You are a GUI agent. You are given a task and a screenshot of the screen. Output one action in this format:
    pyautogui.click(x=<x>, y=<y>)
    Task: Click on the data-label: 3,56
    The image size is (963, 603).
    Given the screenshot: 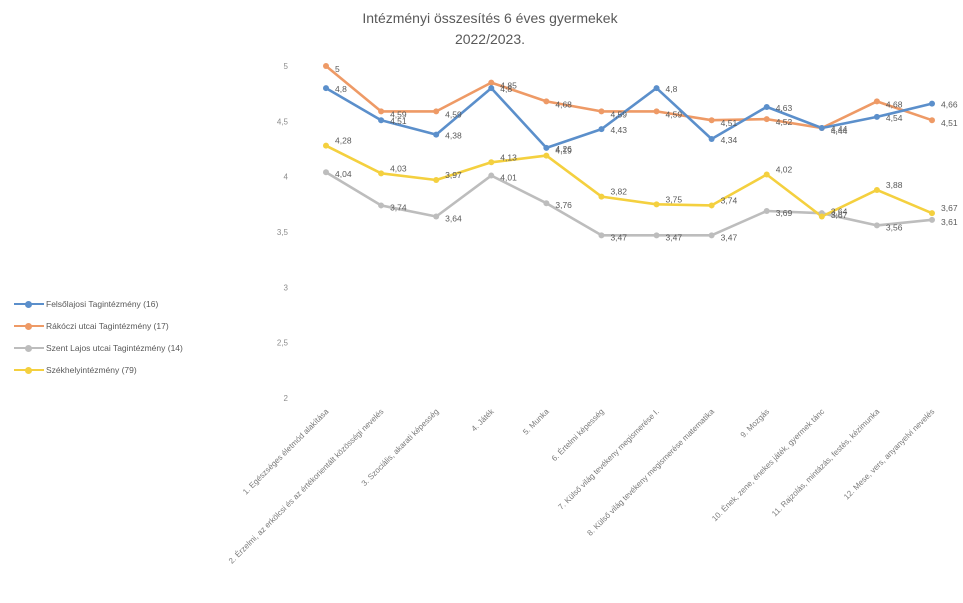 What is the action you would take?
    pyautogui.click(x=894, y=227)
    